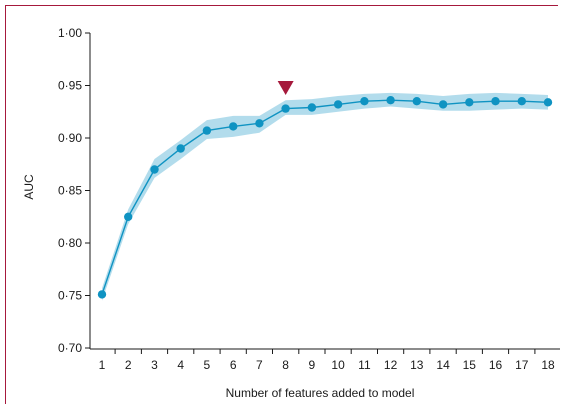  I want to click on x-tick-label: 4, so click(180, 365).